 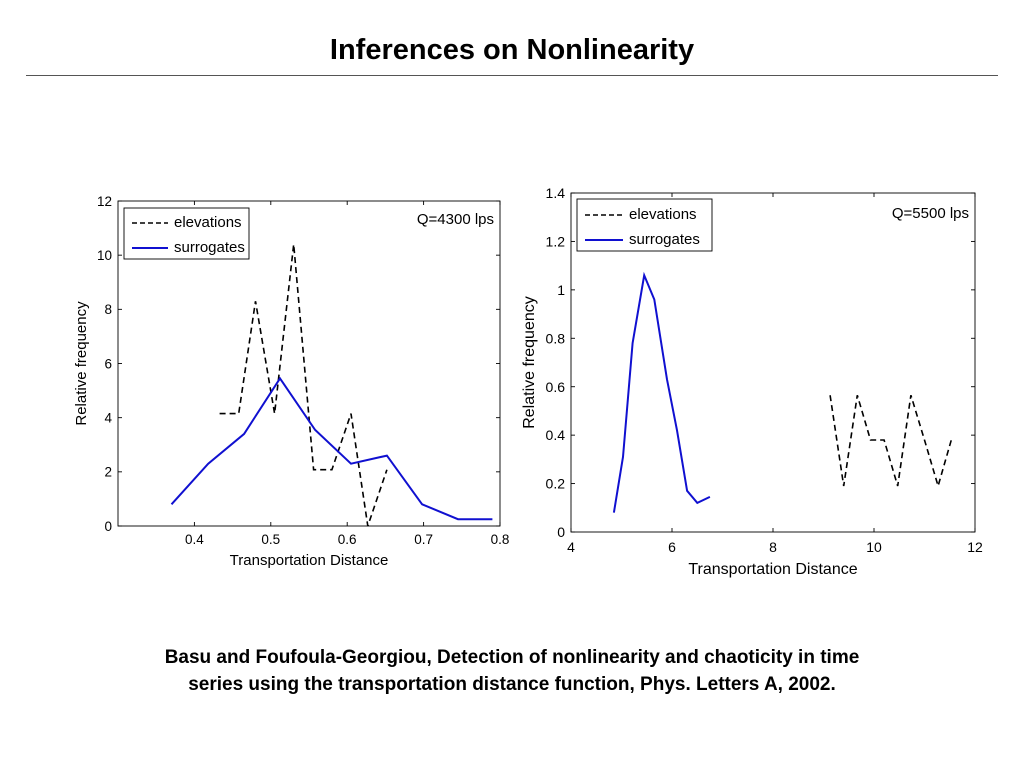 I want to click on y-tick-label: 1.2, so click(x=556, y=241).